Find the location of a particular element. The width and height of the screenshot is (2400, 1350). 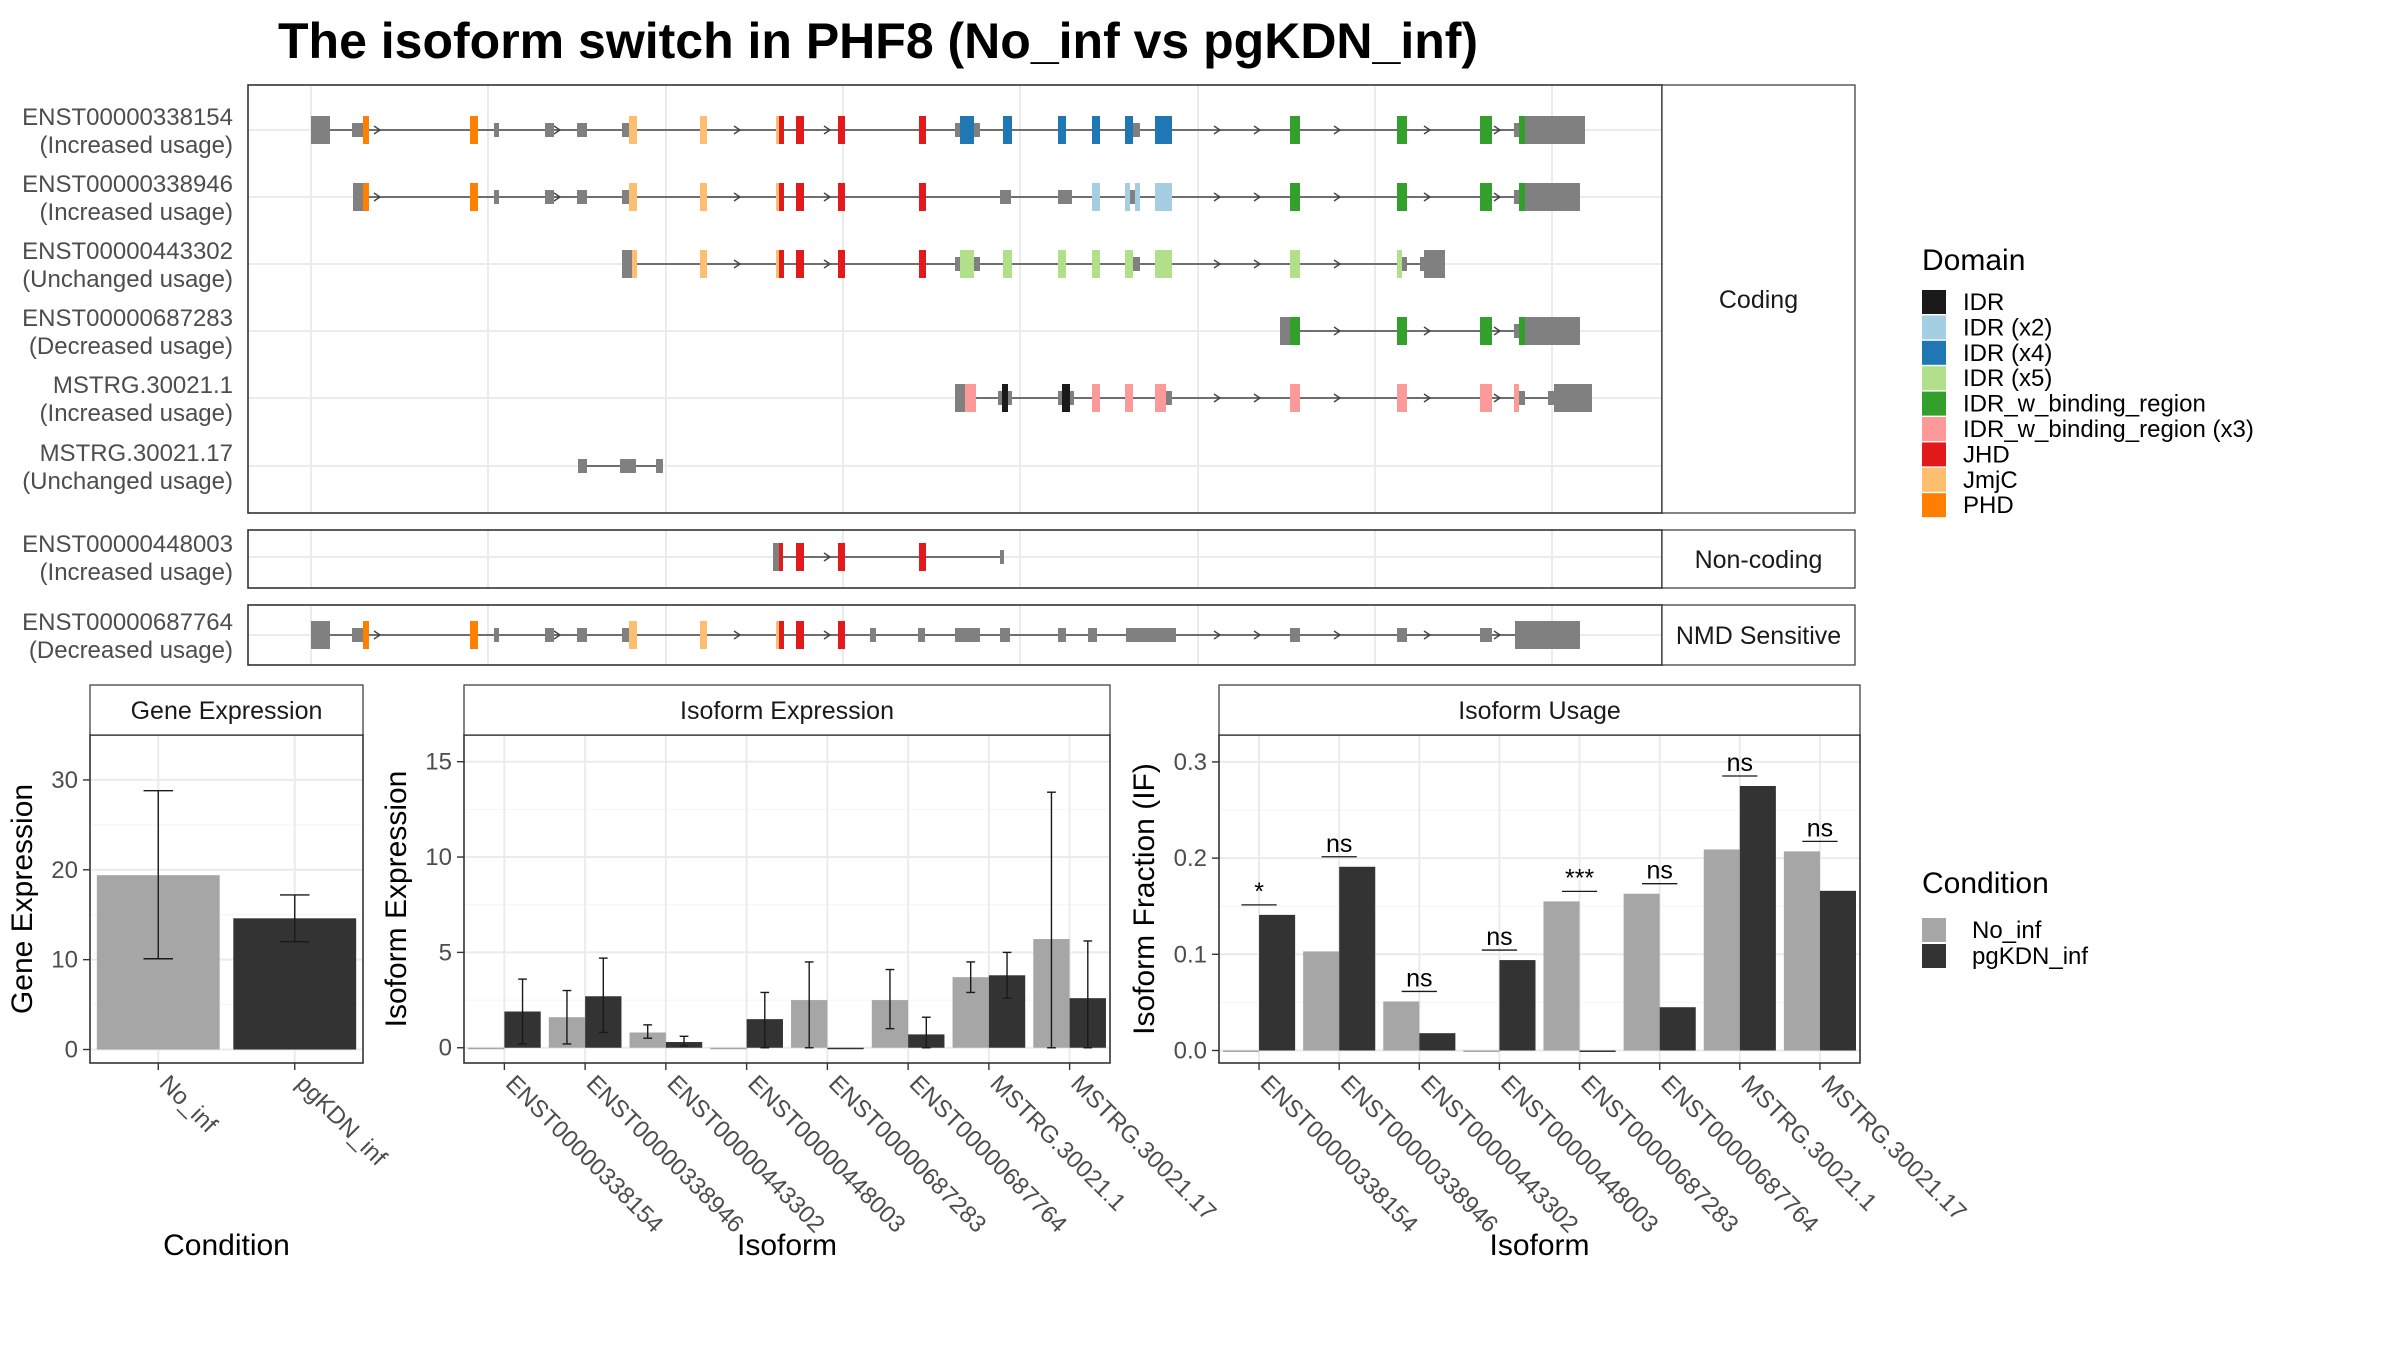

x-tick-label: MSTRG.30021.1 is located at coordinates (1058, 1143).